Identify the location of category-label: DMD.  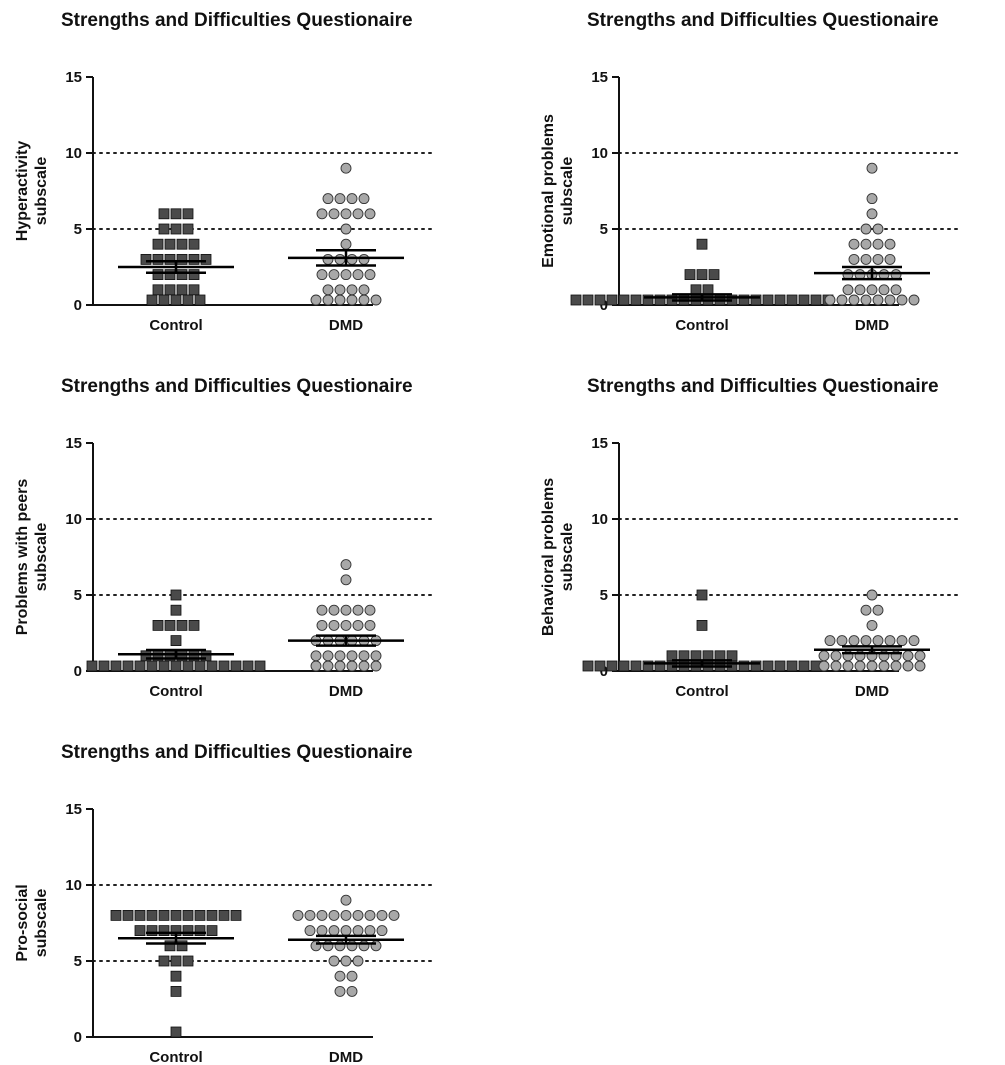
(872, 691).